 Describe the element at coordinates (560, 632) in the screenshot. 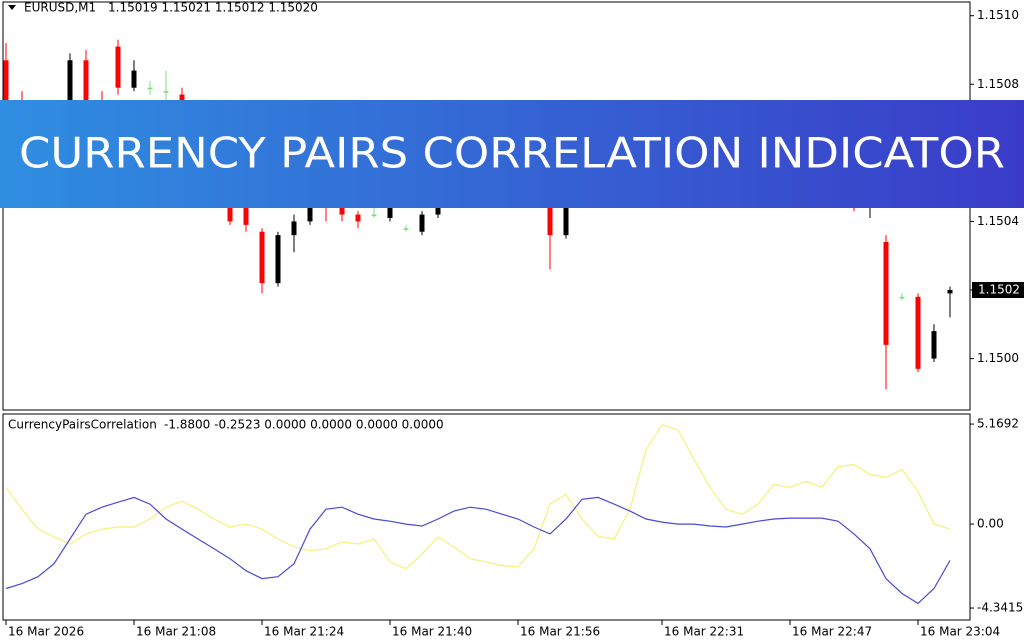

I see `x-tick-label: 16 Mar 21:56` at that location.